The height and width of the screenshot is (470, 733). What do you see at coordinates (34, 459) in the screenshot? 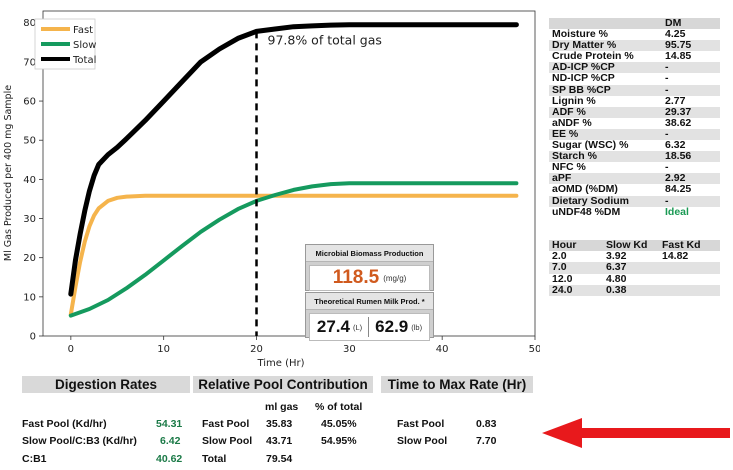
I see `digestion-label-cb1: C:B1` at bounding box center [34, 459].